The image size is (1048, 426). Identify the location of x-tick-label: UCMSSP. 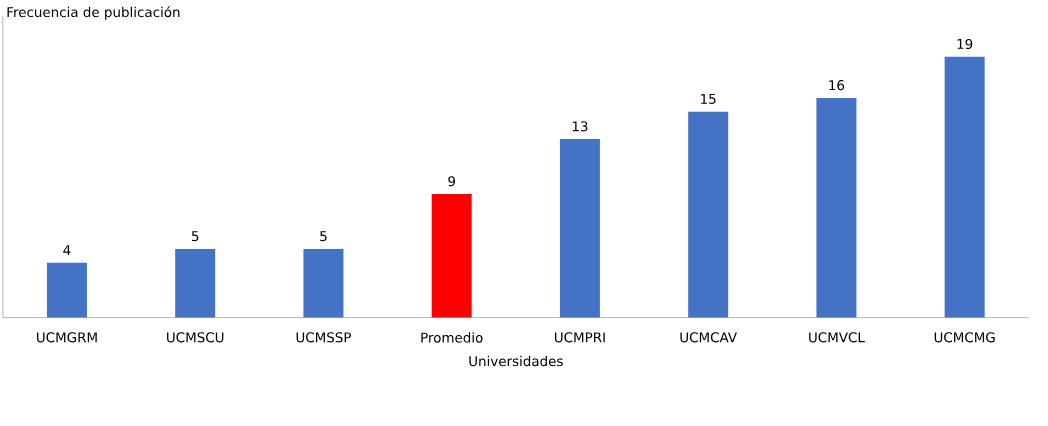
(323, 337).